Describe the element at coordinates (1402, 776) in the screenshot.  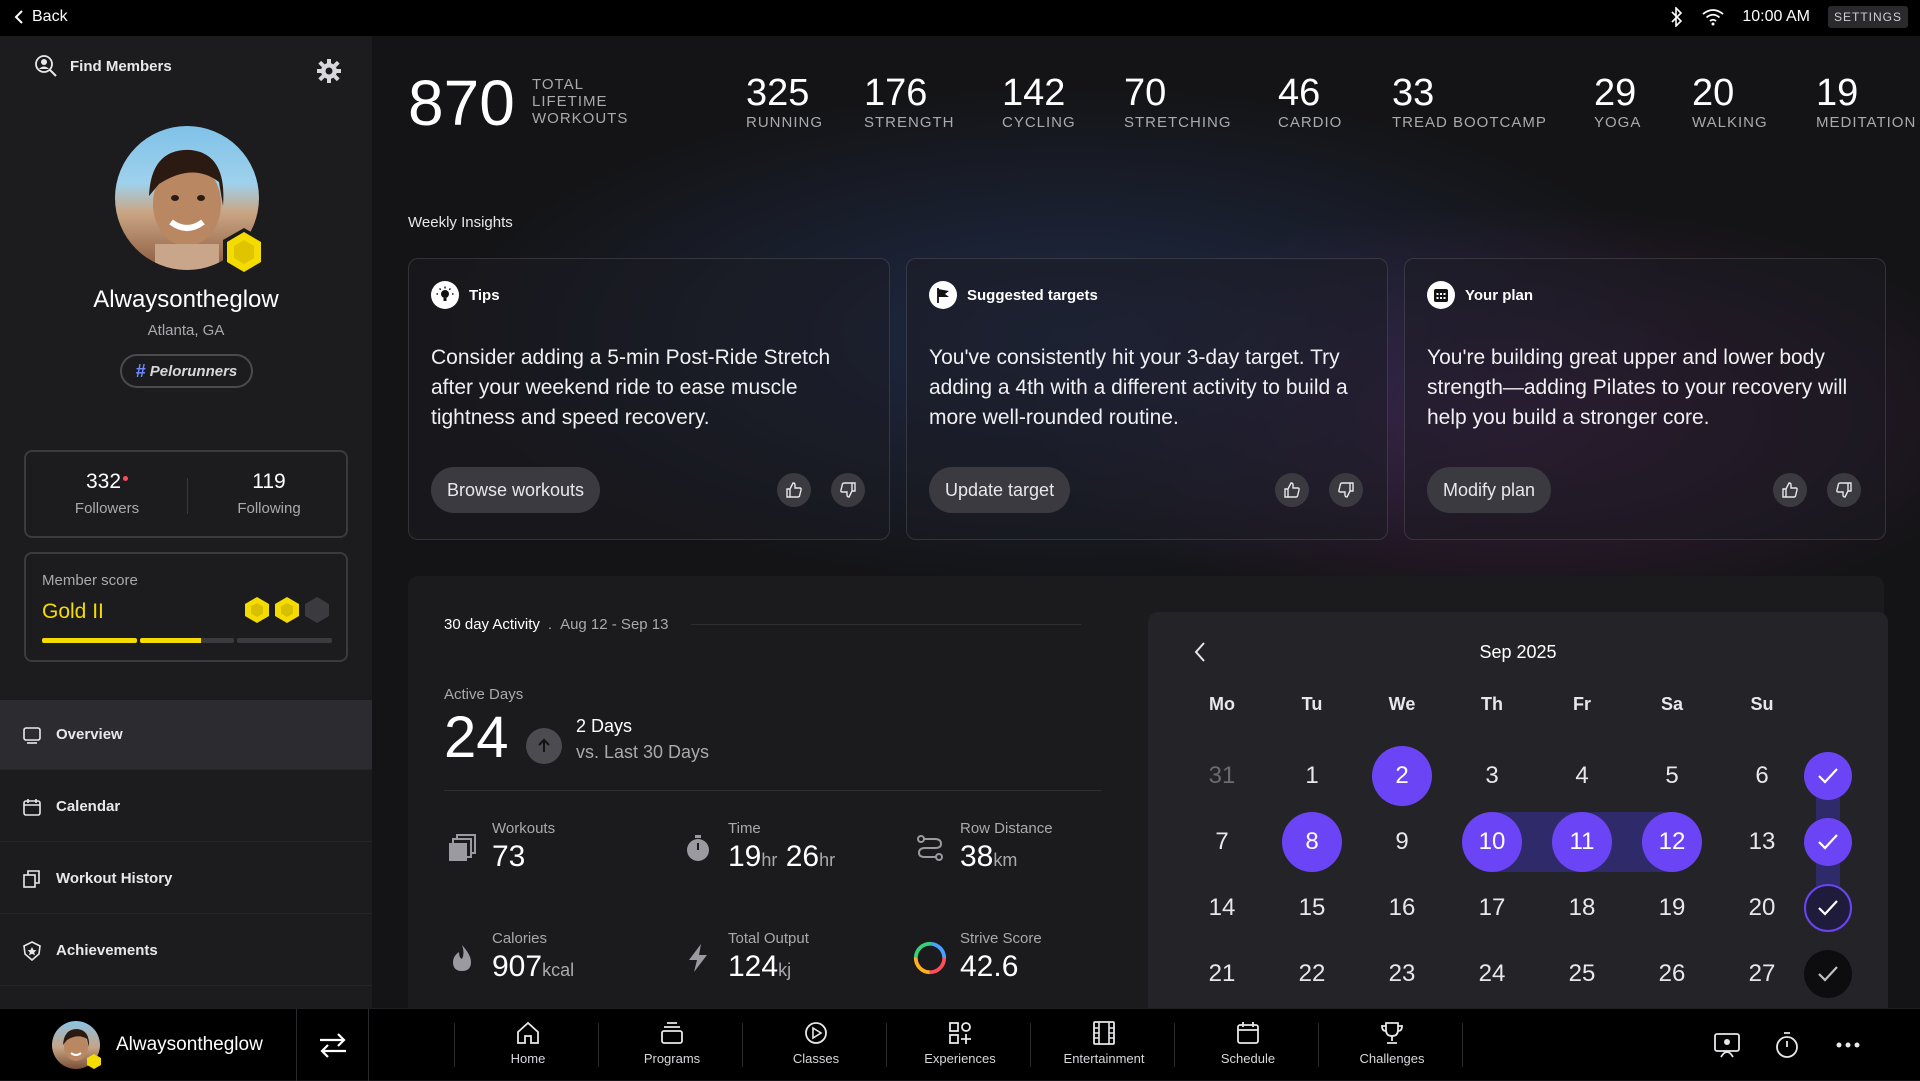
I see `calendar-day: 2` at that location.